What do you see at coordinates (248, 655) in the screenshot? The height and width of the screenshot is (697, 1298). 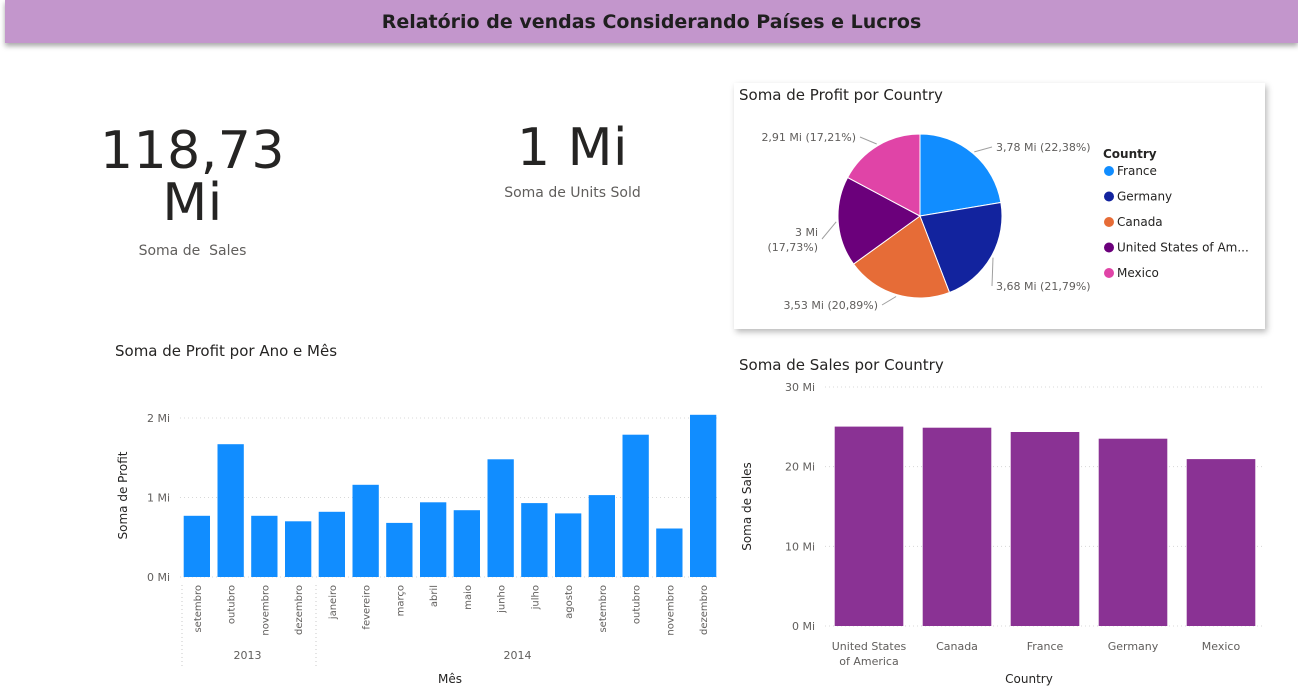 I see `year-group-label: 2013` at bounding box center [248, 655].